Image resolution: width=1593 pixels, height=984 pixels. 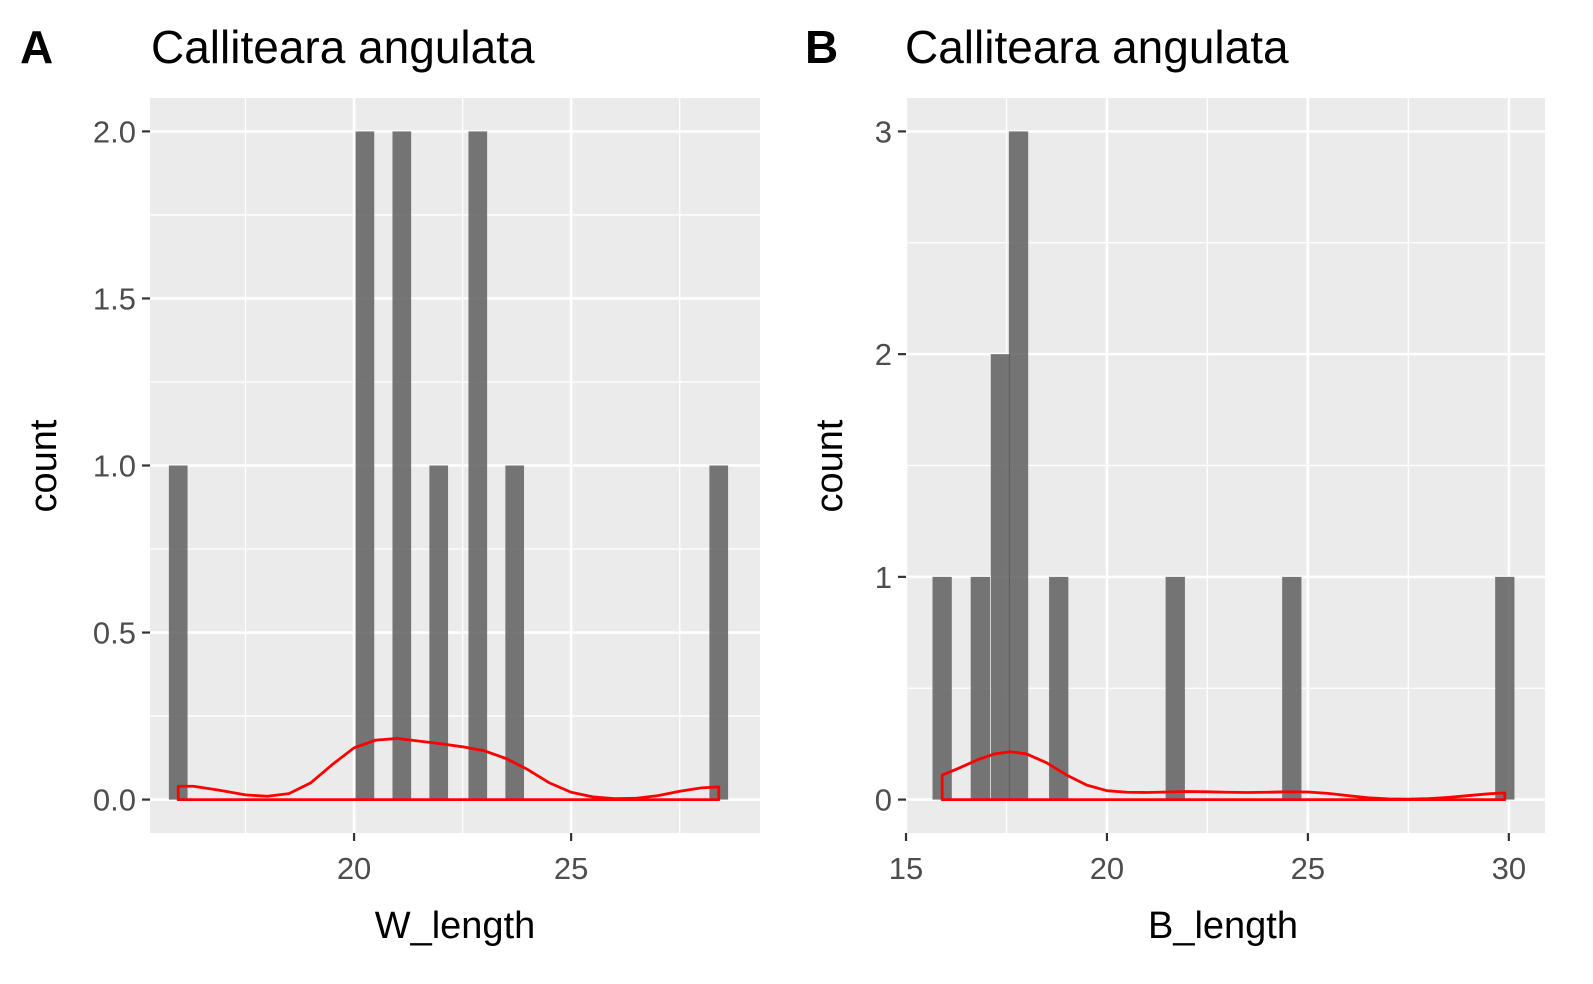 What do you see at coordinates (114, 800) in the screenshot?
I see `y-tick-label: 0.0` at bounding box center [114, 800].